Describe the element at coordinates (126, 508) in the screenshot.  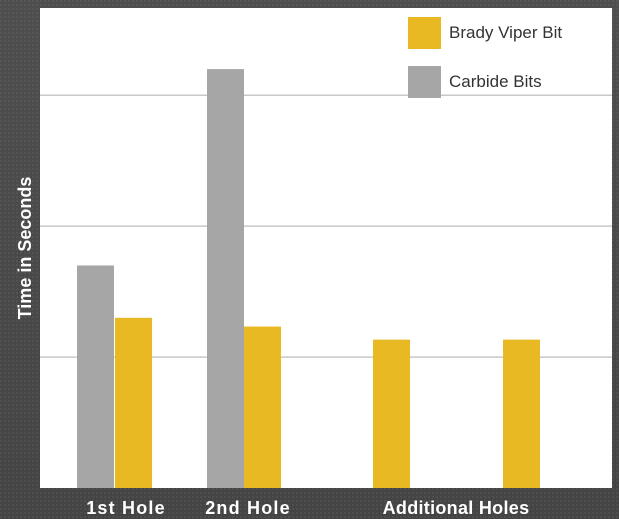
I see `x-tick-label-1: 1st Hole` at that location.